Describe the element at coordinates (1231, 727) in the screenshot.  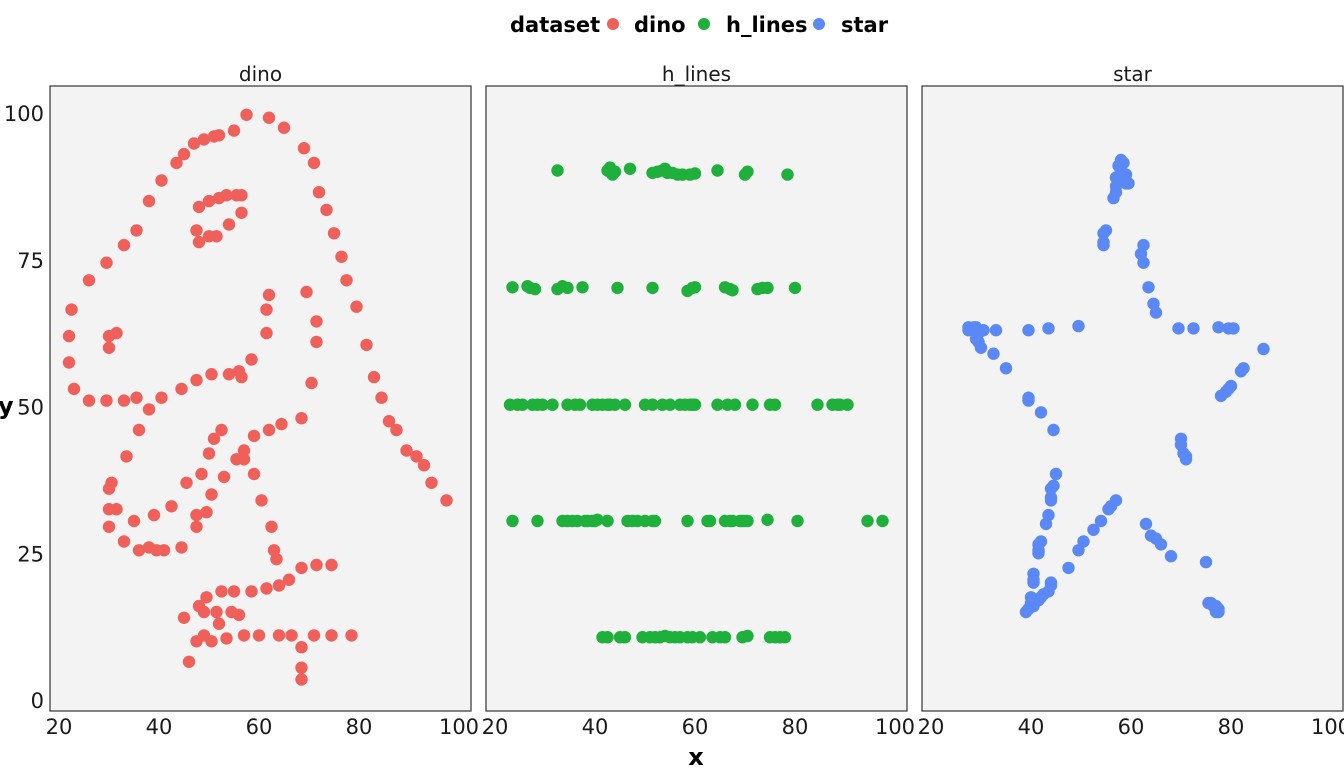
I see `x-tick-label: 80` at that location.